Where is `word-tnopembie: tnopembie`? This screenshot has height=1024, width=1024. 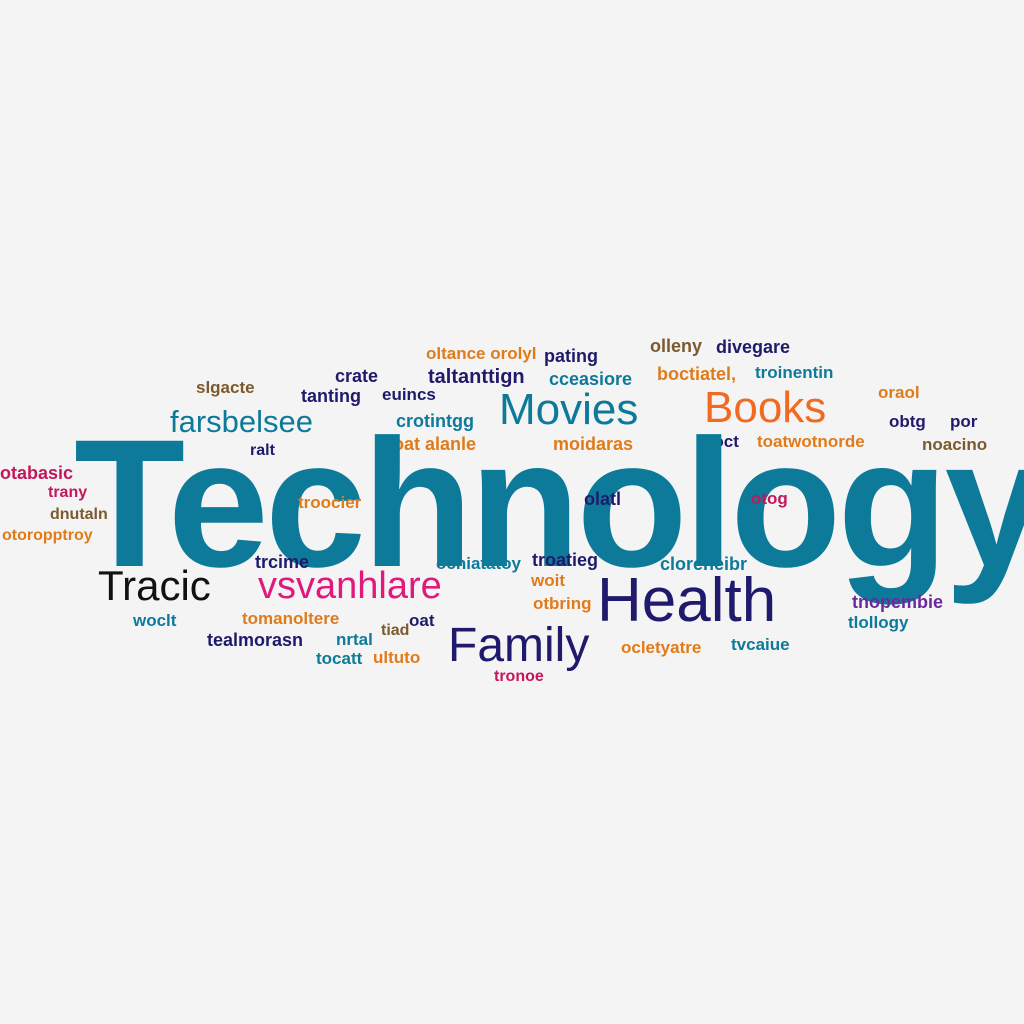 word-tnopembie: tnopembie is located at coordinates (898, 602).